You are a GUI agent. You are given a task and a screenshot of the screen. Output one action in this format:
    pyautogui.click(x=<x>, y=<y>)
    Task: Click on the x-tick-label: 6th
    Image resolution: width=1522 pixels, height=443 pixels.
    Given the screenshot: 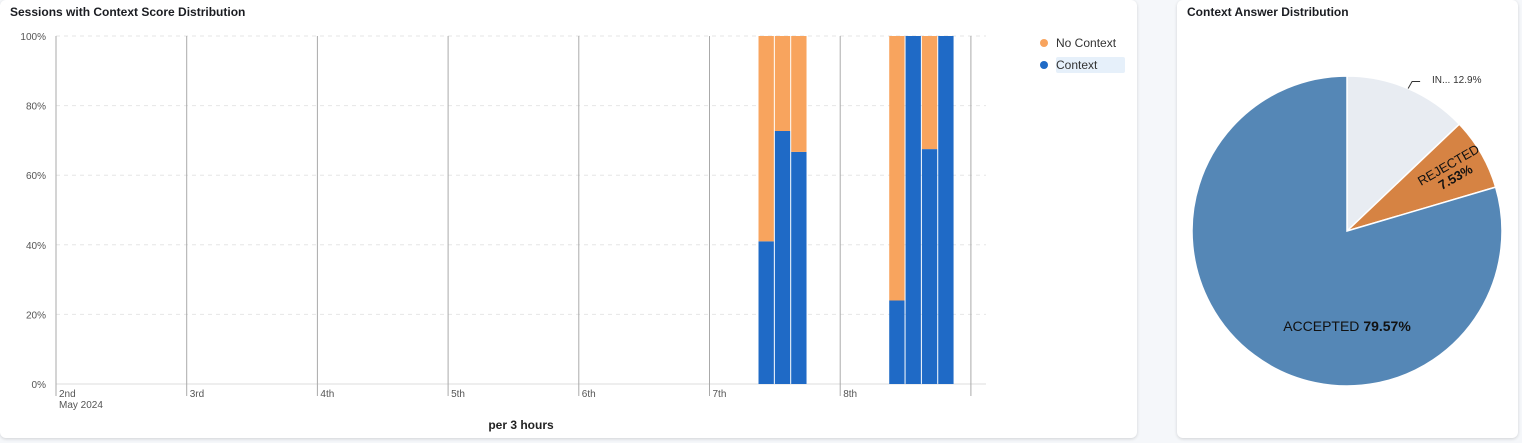 What is the action you would take?
    pyautogui.click(x=589, y=394)
    